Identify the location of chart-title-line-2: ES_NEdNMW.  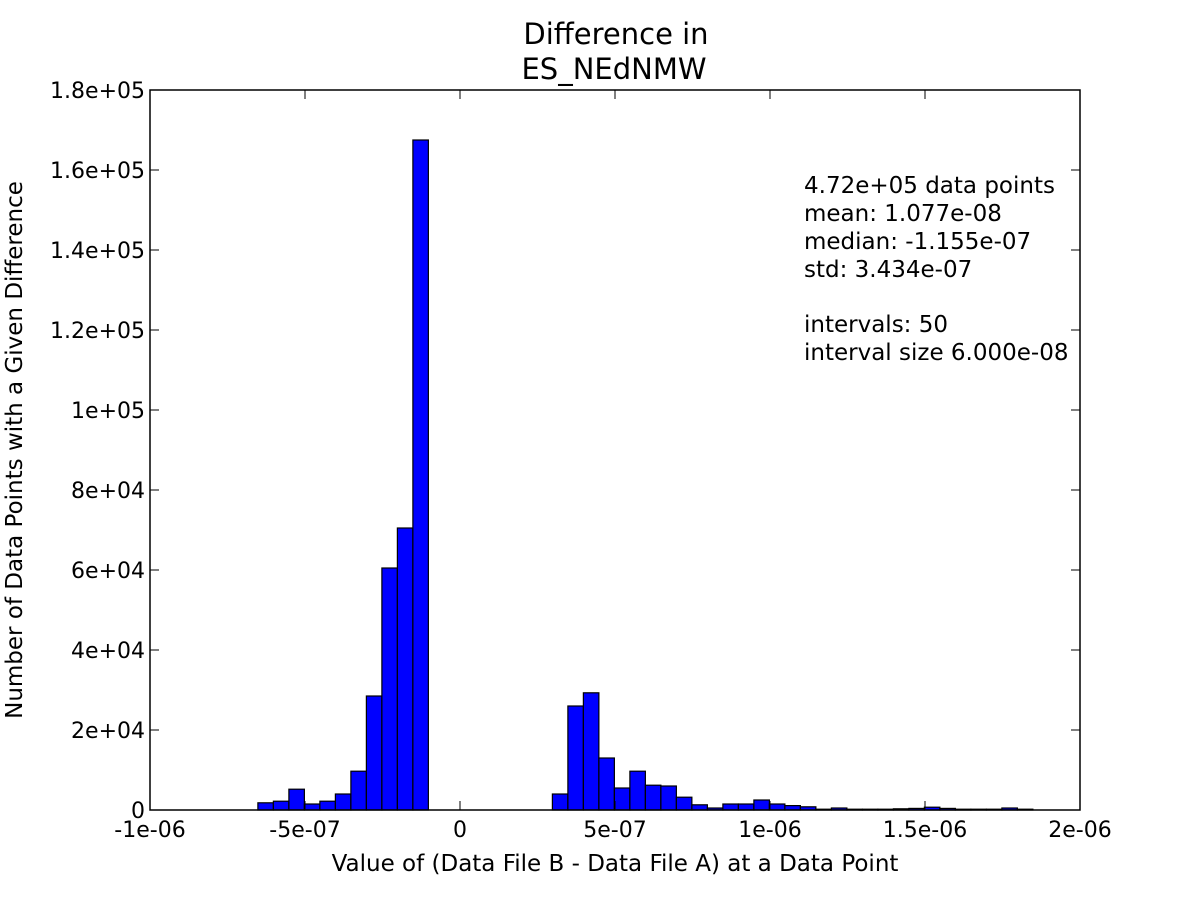
(613, 69).